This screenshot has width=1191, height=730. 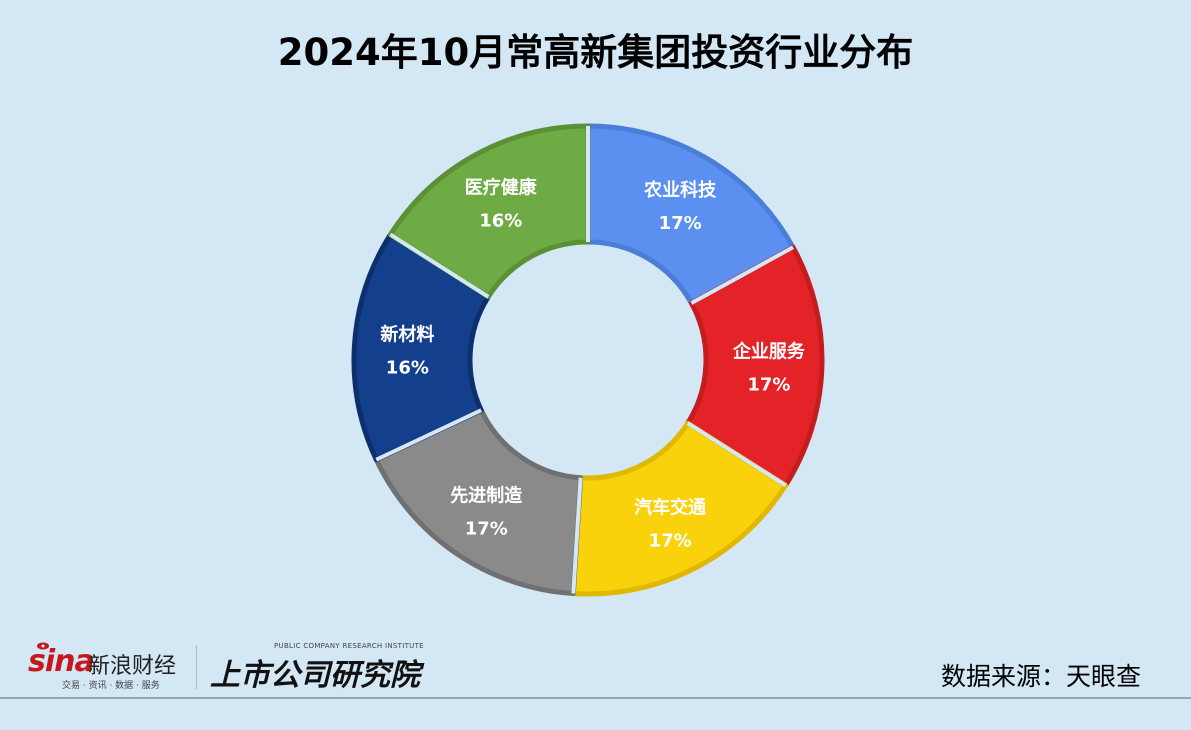 I want to click on chart-title: 2024年10月常高新集团投资行业分布, so click(x=595, y=52).